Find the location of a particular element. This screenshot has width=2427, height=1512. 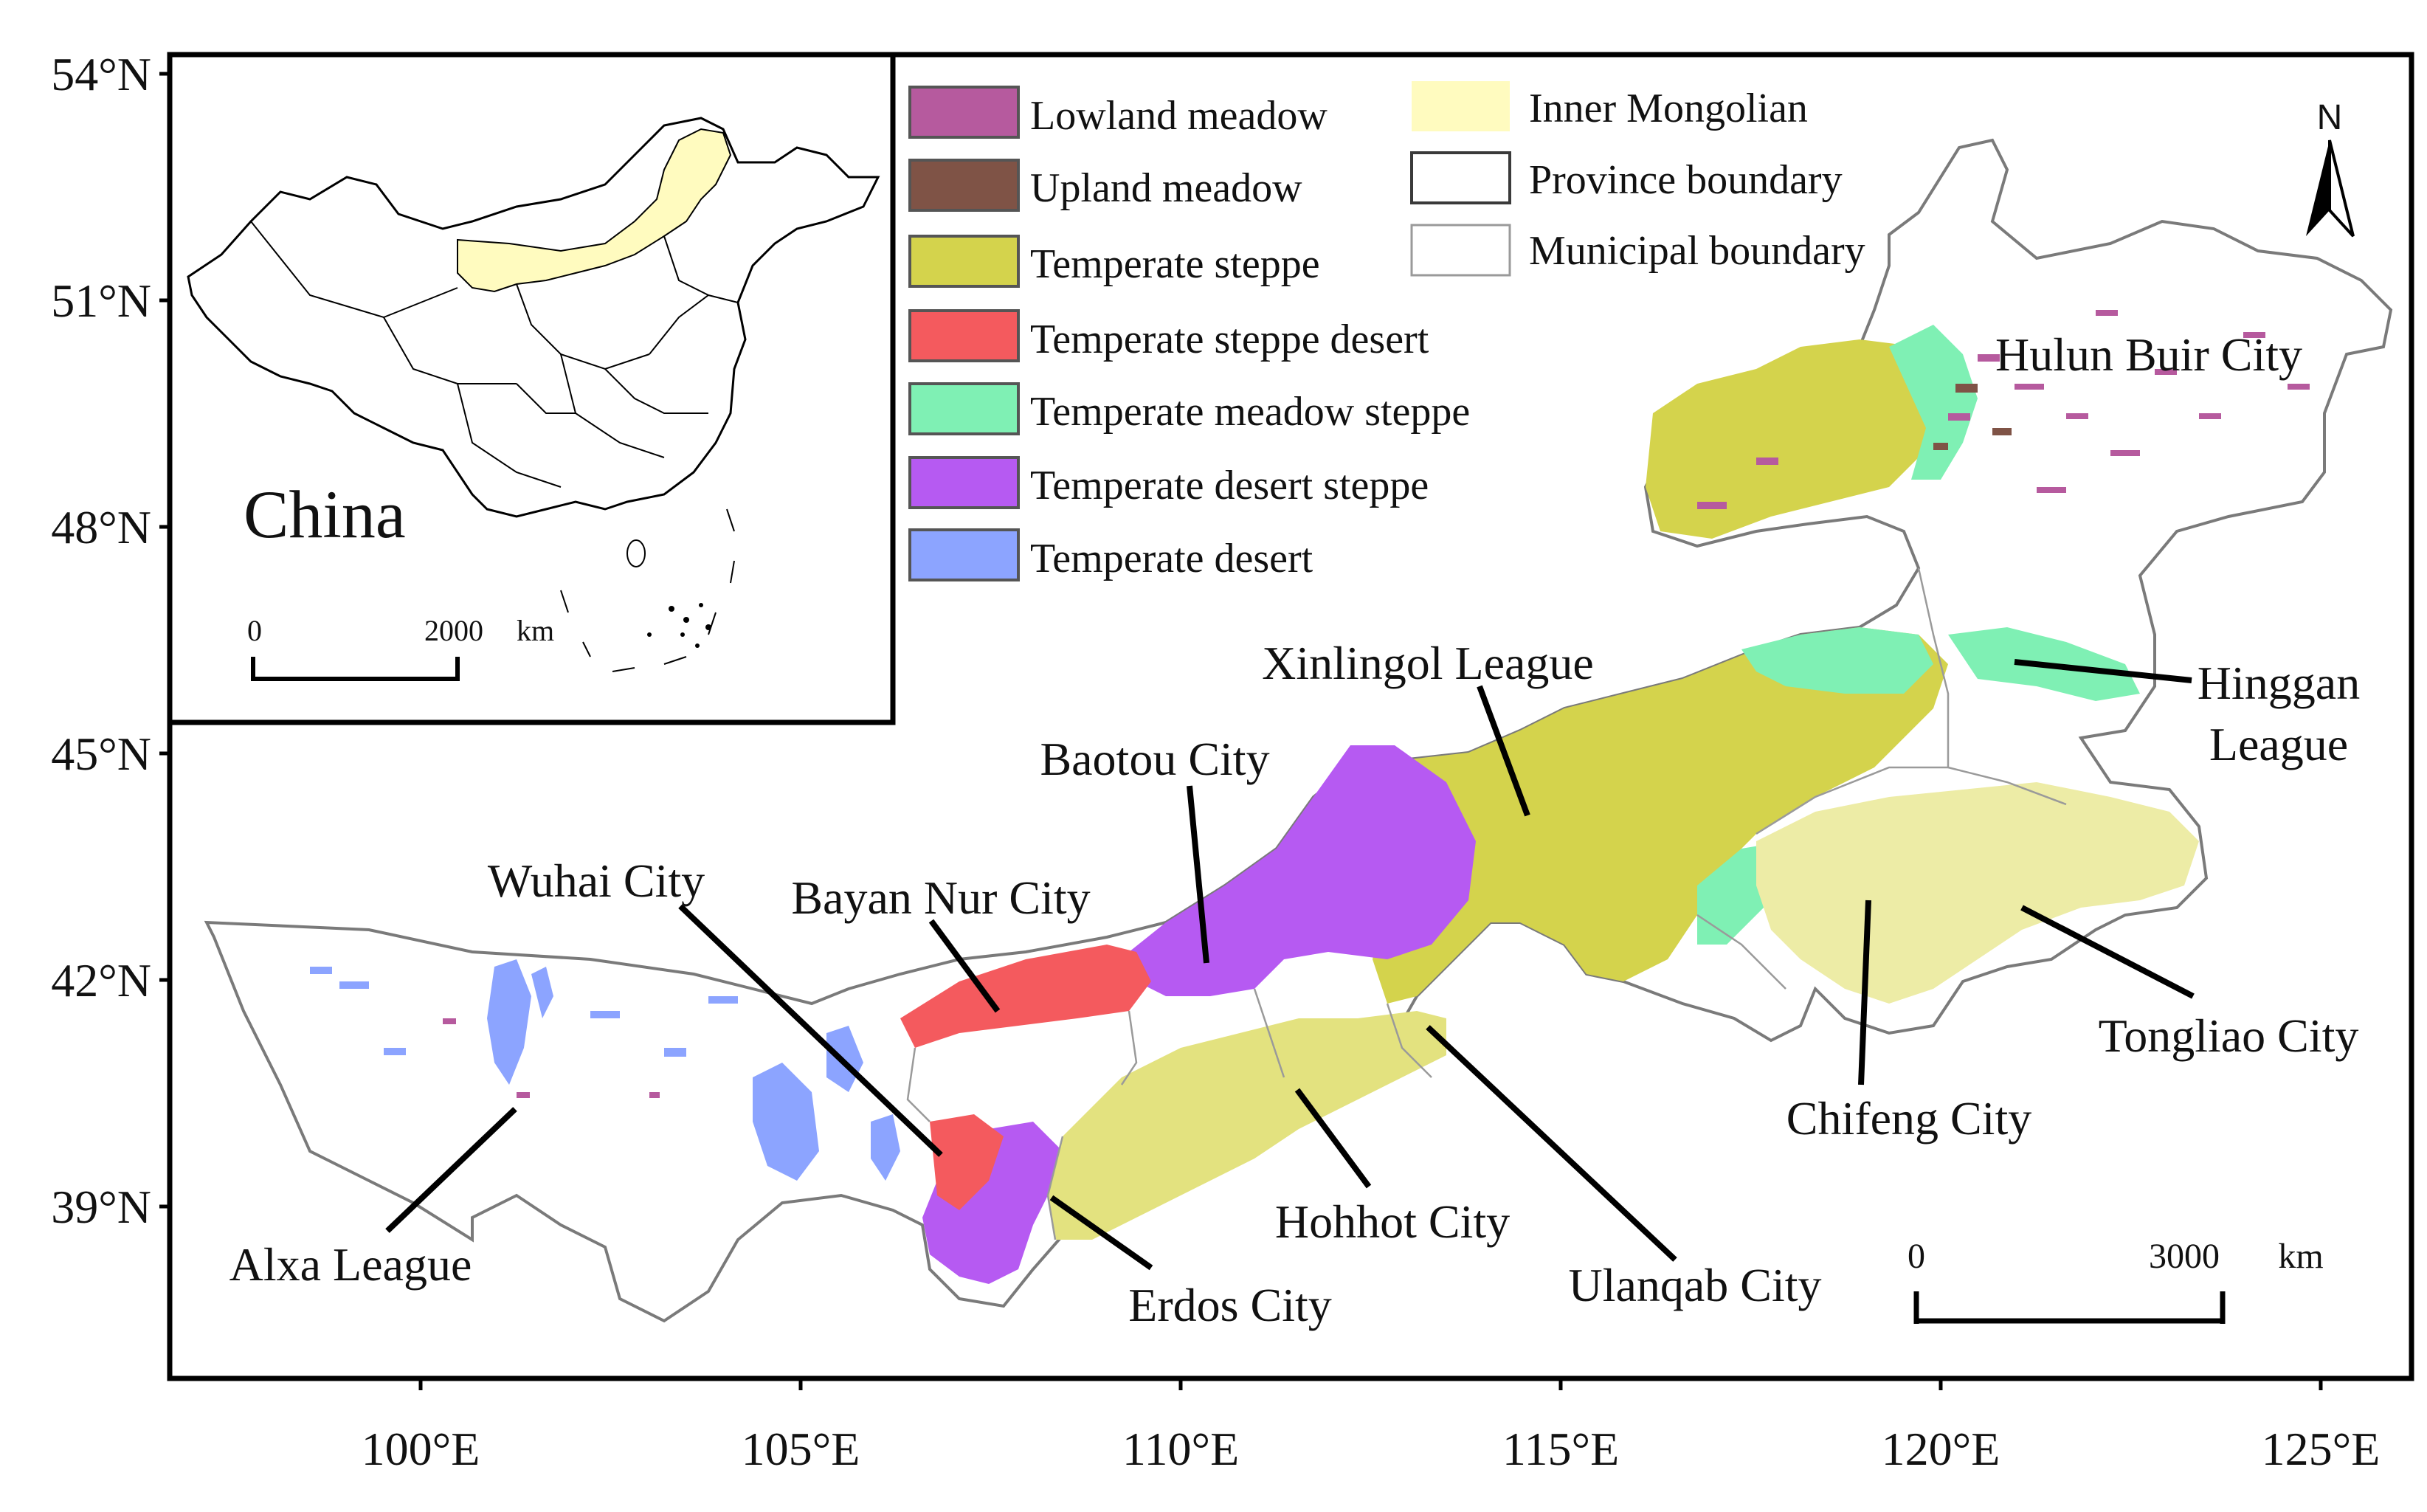

scale-bar-unit: km is located at coordinates (2300, 1257).